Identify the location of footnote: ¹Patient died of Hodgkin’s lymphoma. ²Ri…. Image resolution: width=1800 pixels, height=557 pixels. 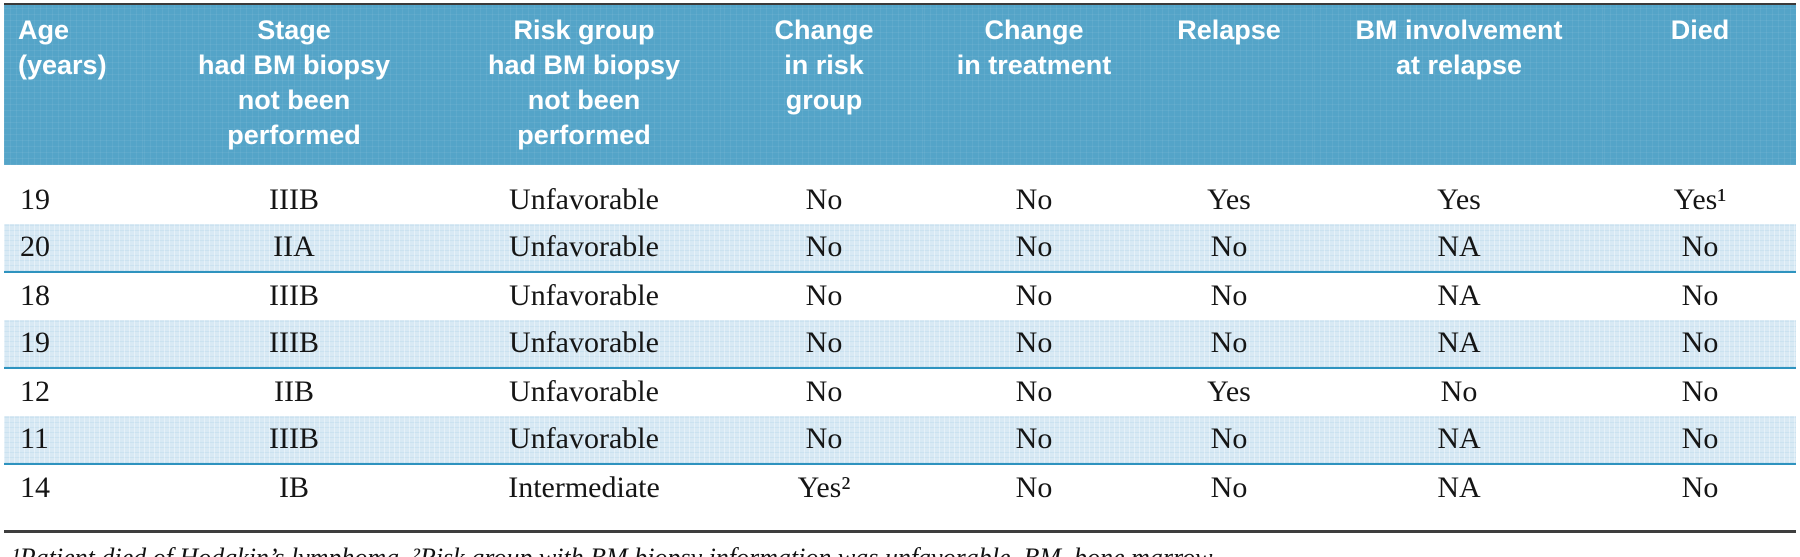
(900, 545).